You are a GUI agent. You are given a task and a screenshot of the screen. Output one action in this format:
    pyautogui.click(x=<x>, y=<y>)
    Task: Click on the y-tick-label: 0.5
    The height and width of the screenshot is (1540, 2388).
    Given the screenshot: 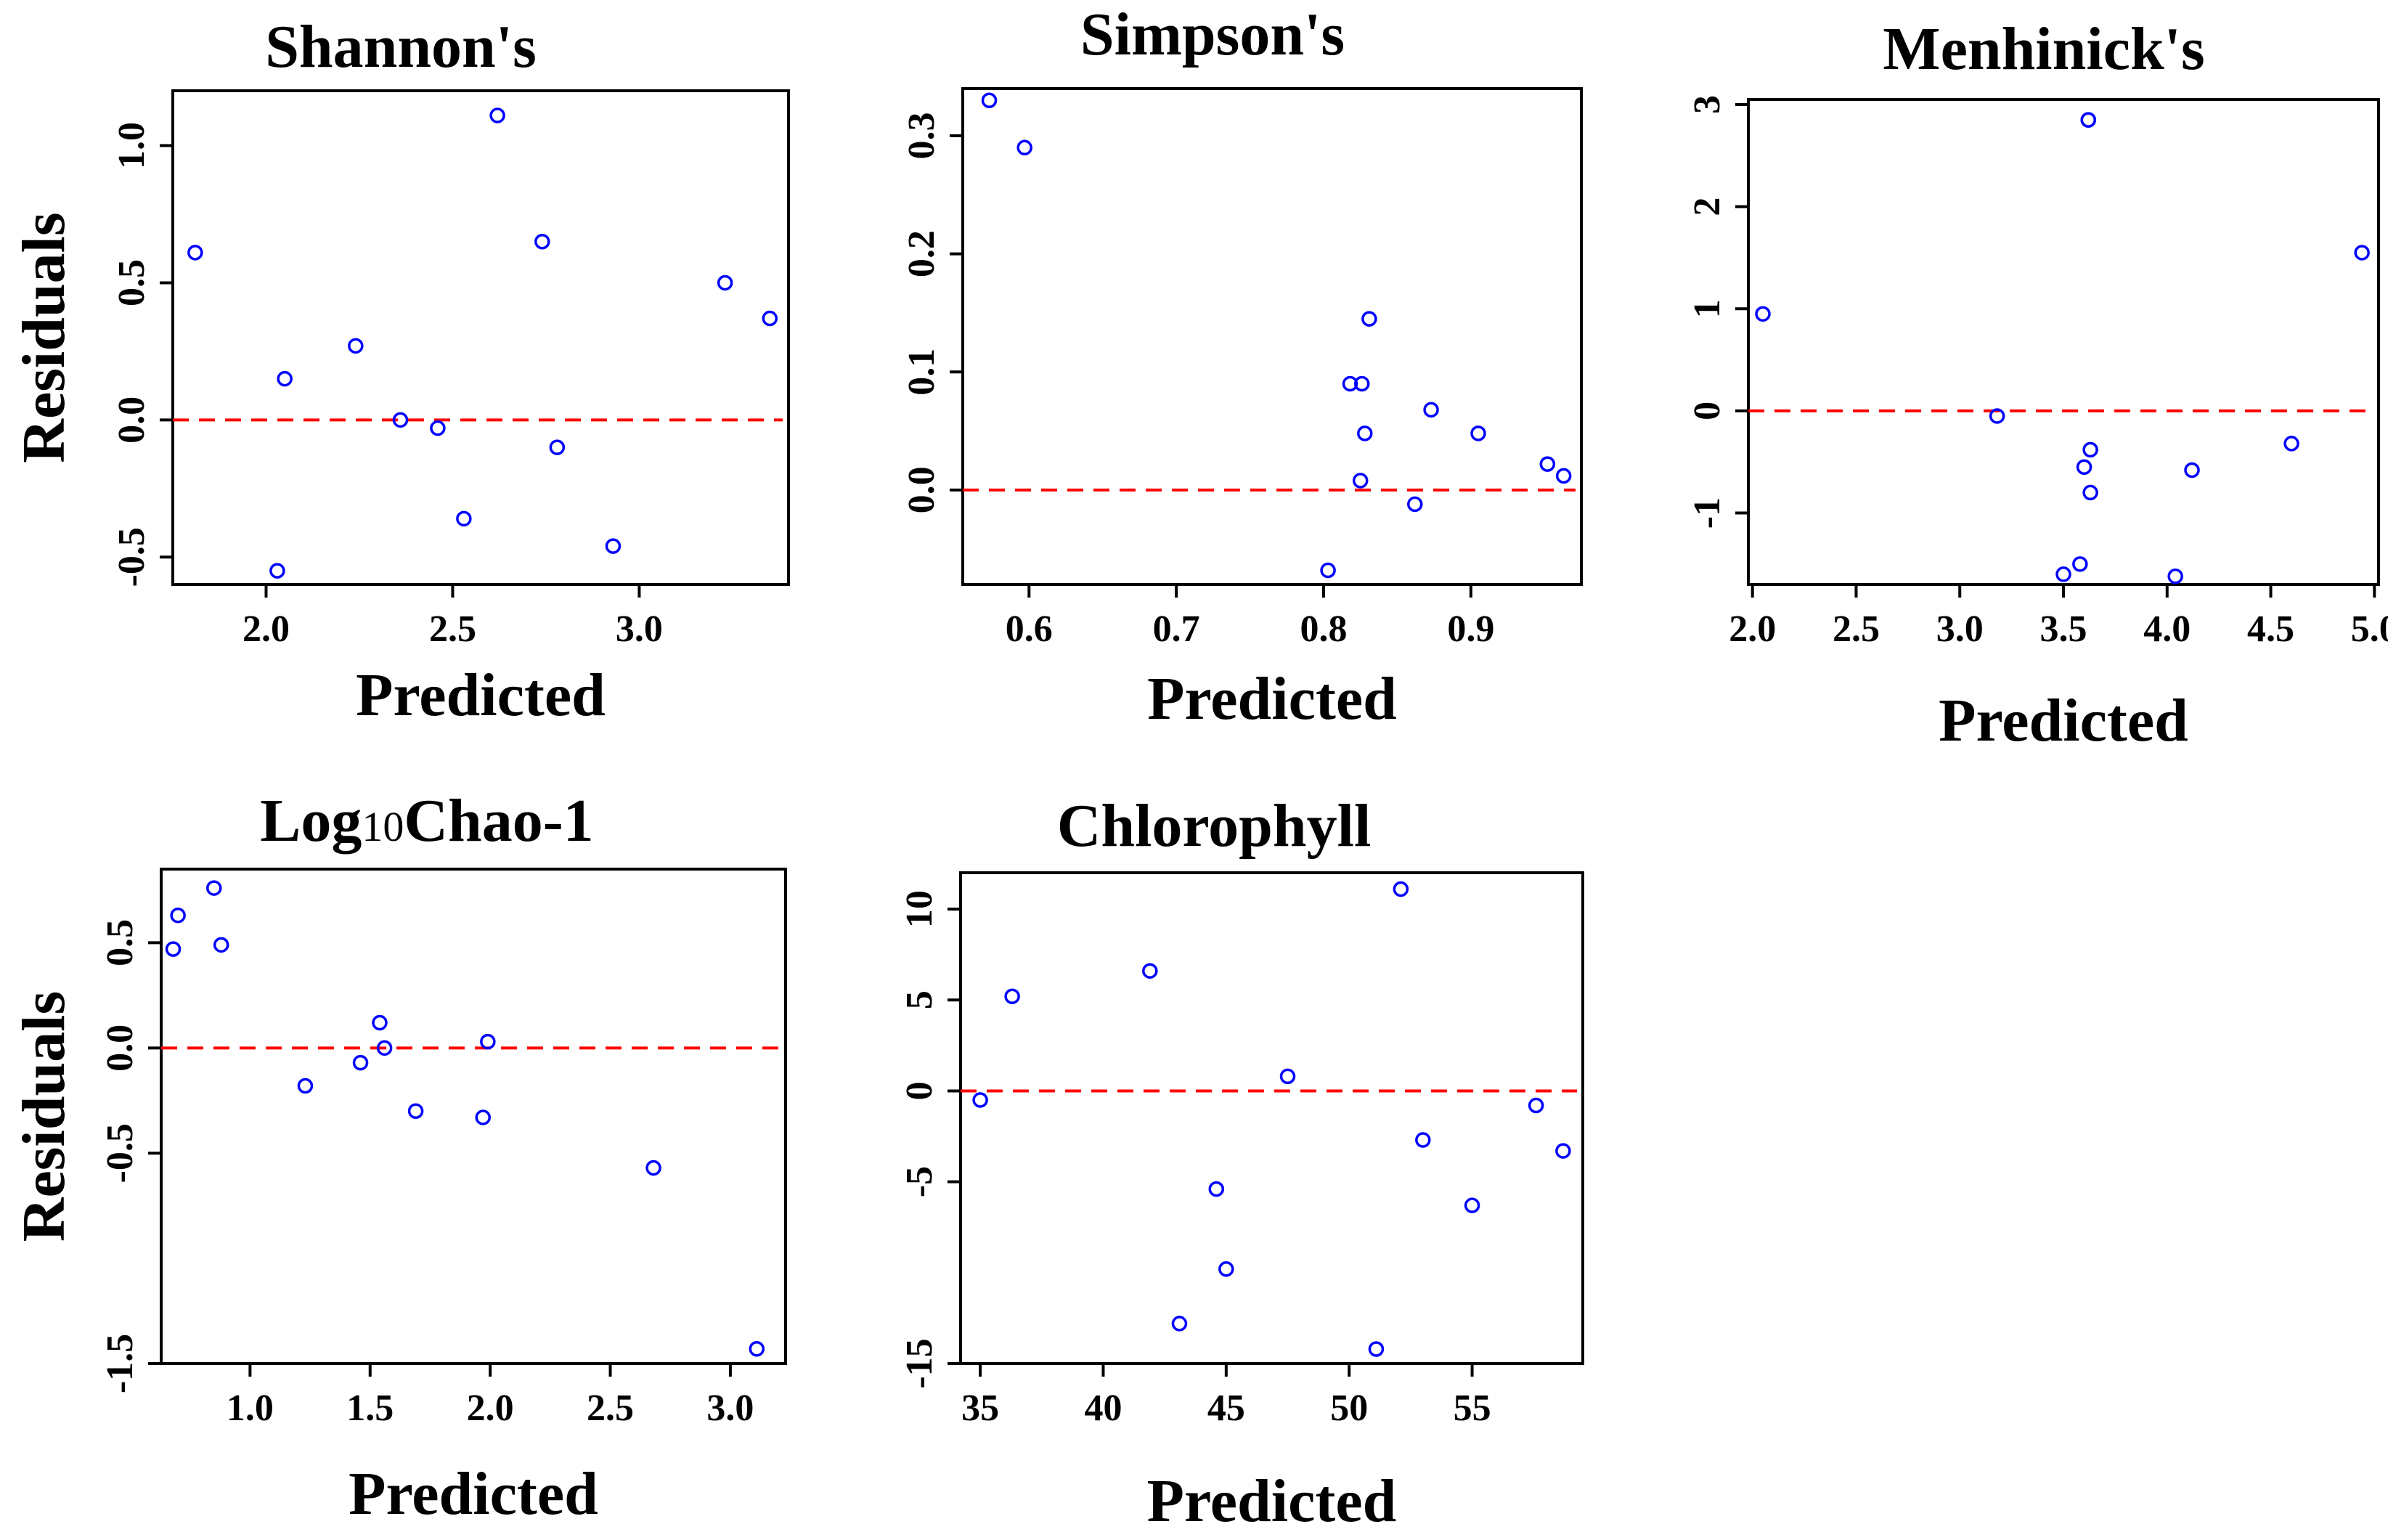 What is the action you would take?
    pyautogui.click(x=120, y=942)
    